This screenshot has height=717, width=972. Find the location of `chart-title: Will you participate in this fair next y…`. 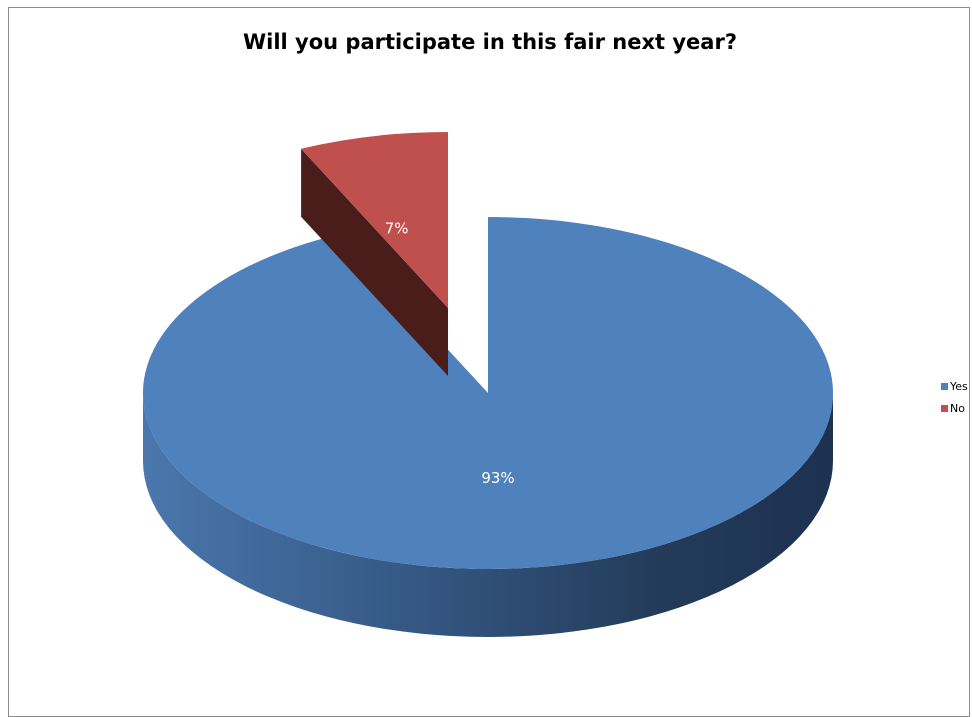

chart-title: Will you participate in this fair next y… is located at coordinates (490, 42).